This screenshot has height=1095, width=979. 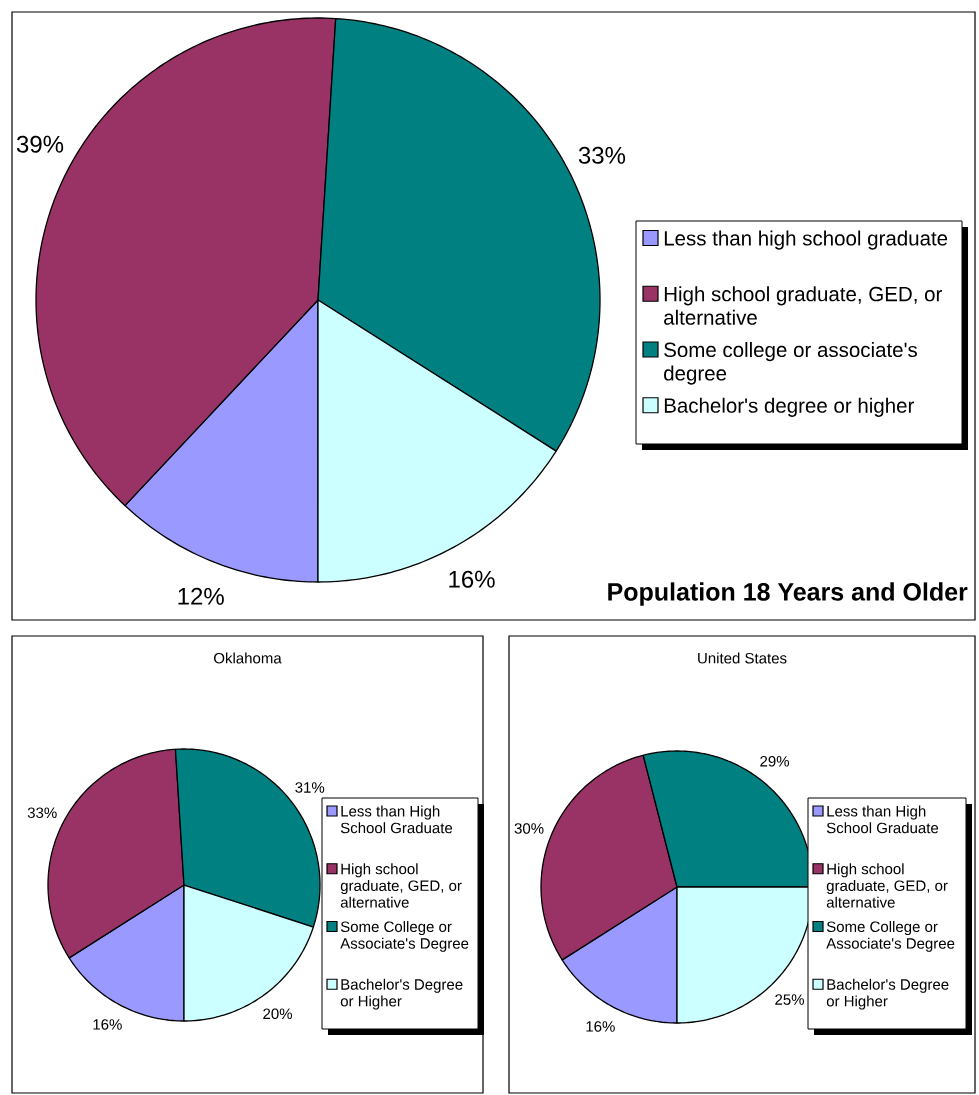 I want to click on chart-title: Oklahoma, so click(x=248, y=658).